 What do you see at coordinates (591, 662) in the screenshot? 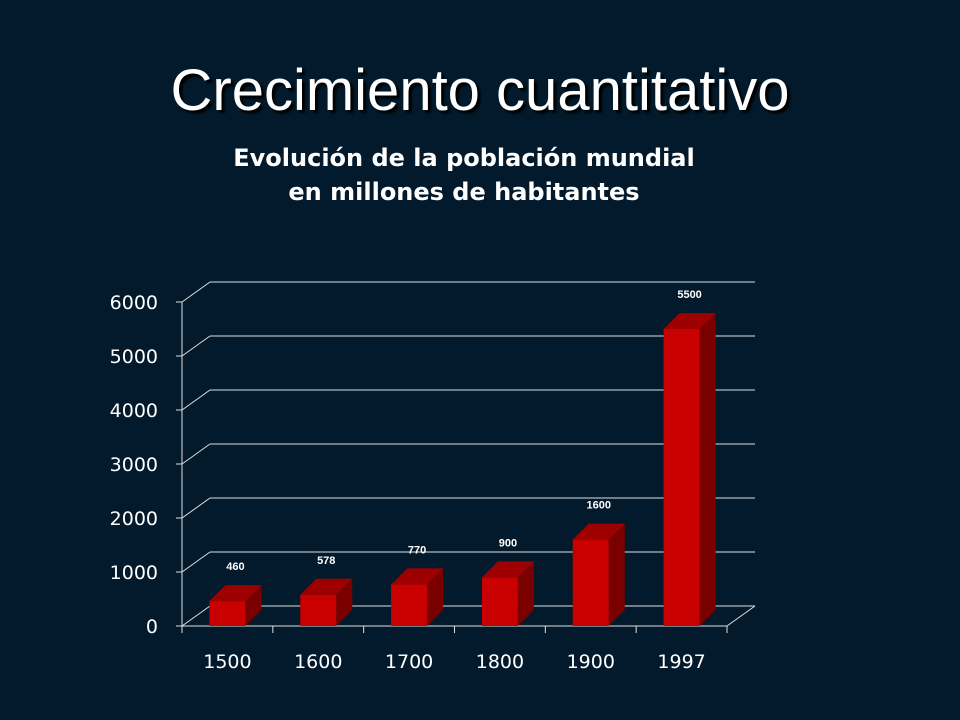
I see `x-tick-label: 1900` at bounding box center [591, 662].